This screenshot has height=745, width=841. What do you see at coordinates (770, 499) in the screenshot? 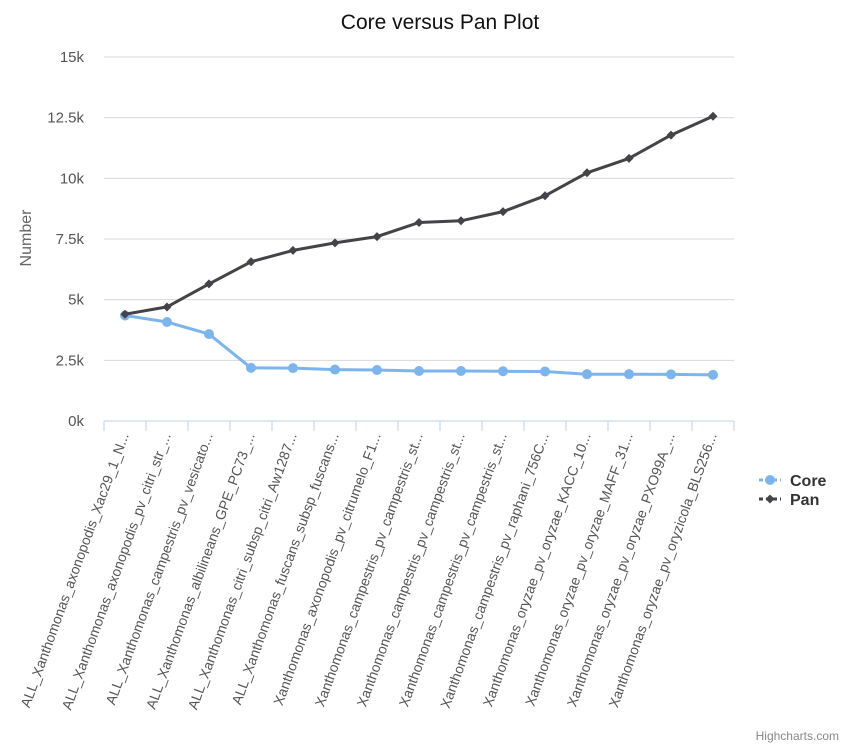
I see `legend-marker-pan` at bounding box center [770, 499].